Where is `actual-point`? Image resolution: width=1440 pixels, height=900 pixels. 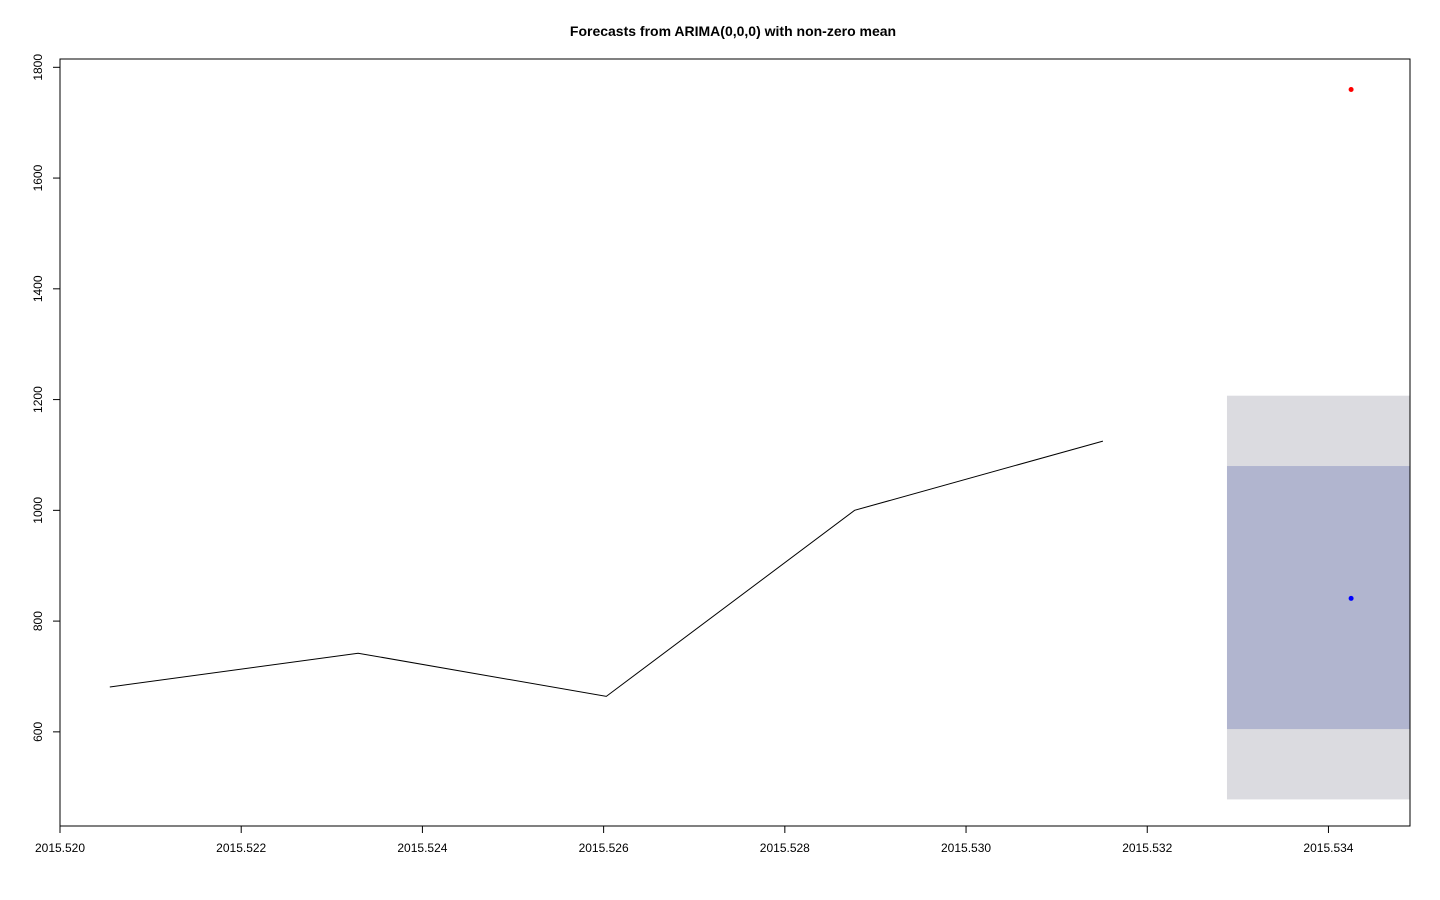 actual-point is located at coordinates (1351, 89).